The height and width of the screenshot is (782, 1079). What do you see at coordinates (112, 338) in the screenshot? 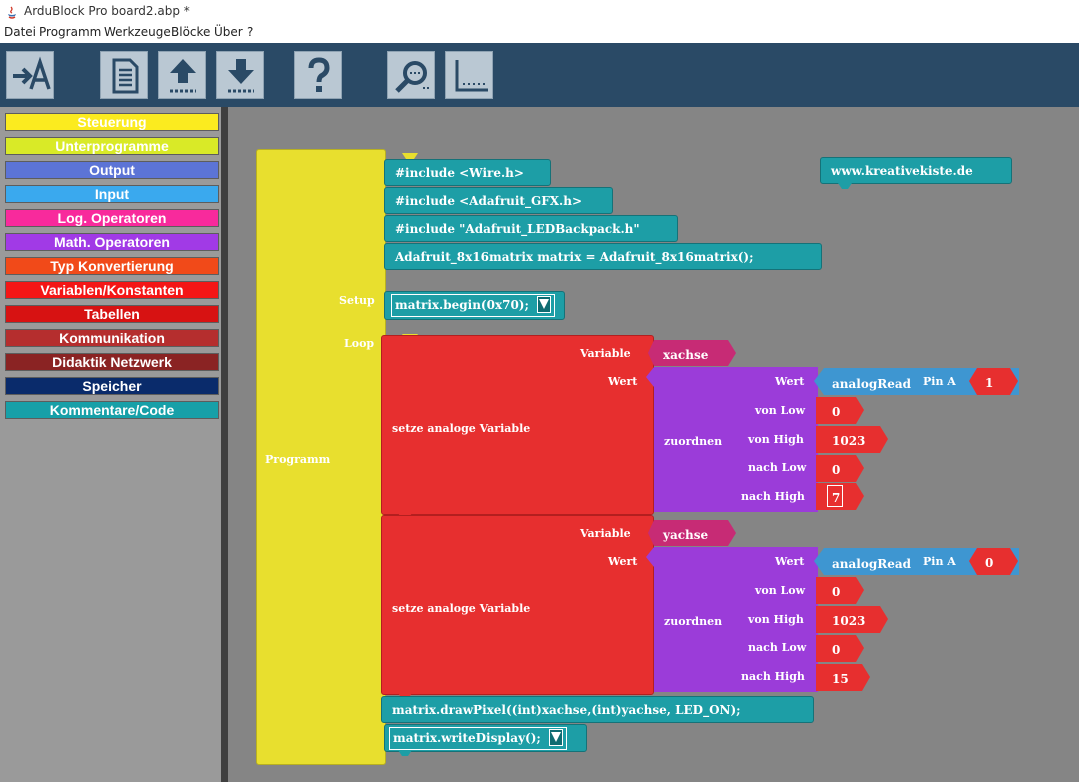
I see `category-kommunikation: Kommunikation` at bounding box center [112, 338].